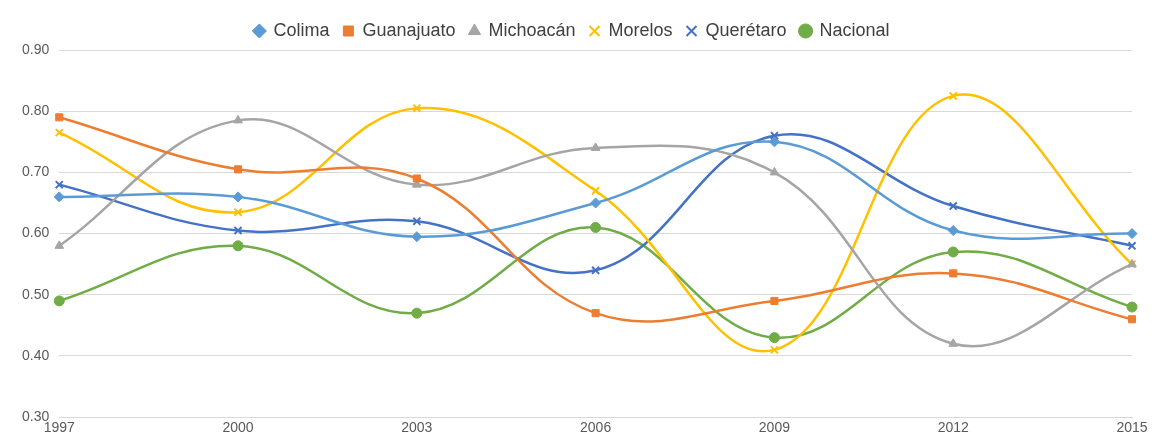  What do you see at coordinates (36, 293) in the screenshot?
I see `y-tick-label: 0.50` at bounding box center [36, 293].